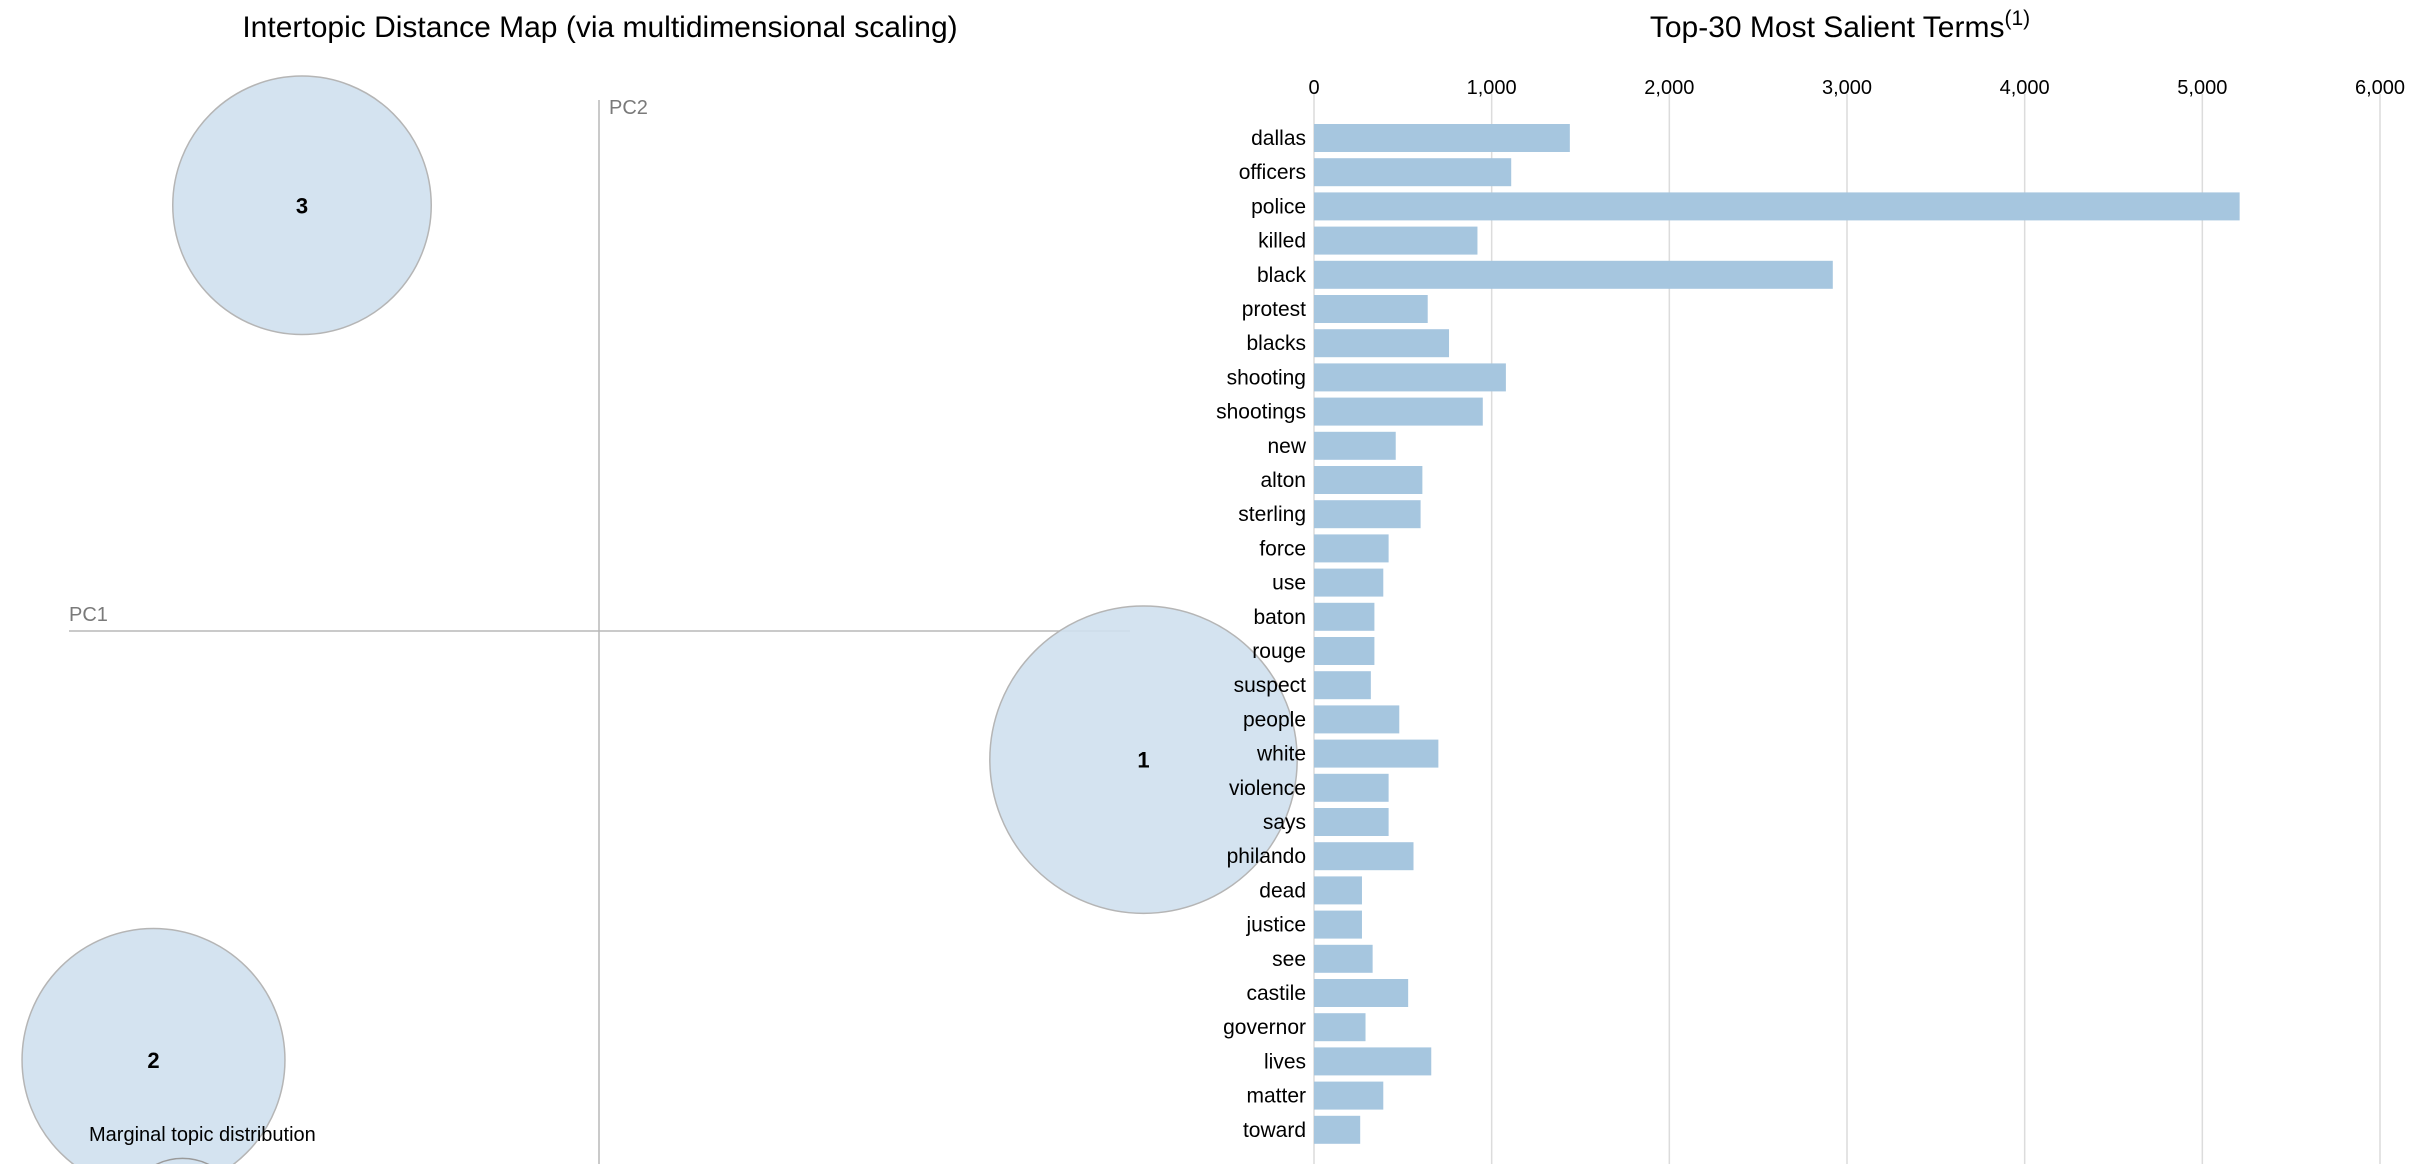 This screenshot has height=1164, width=2412. What do you see at coordinates (1266, 856) in the screenshot?
I see `term-label-philando: philando` at bounding box center [1266, 856].